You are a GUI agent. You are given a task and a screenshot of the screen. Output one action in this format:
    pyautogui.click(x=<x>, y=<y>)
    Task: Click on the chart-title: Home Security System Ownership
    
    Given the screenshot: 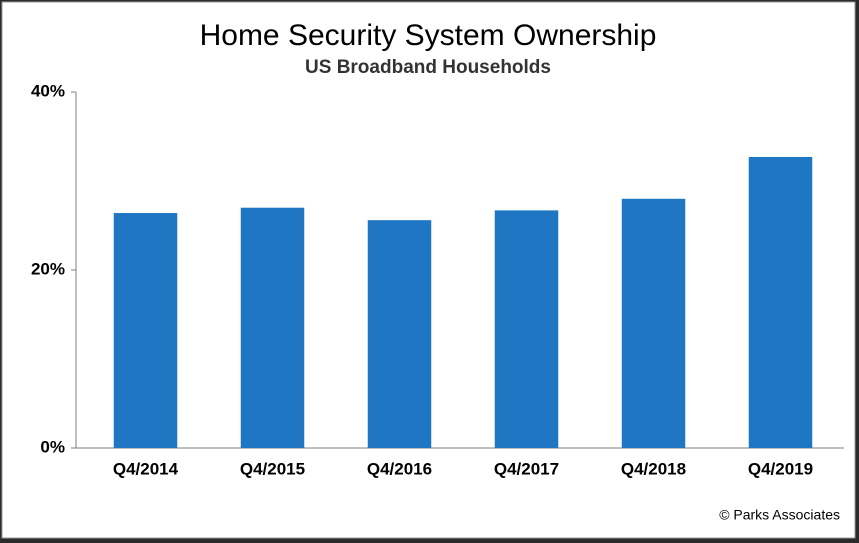 What is the action you would take?
    pyautogui.click(x=428, y=35)
    